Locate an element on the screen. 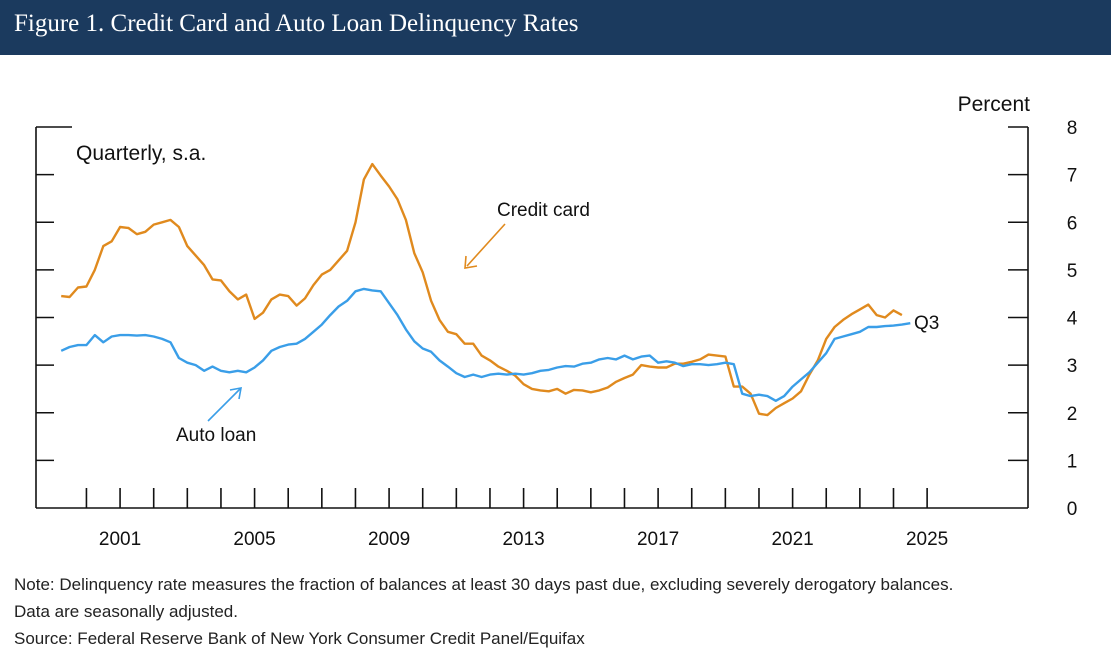  x-tick-label: 2017 is located at coordinates (658, 539).